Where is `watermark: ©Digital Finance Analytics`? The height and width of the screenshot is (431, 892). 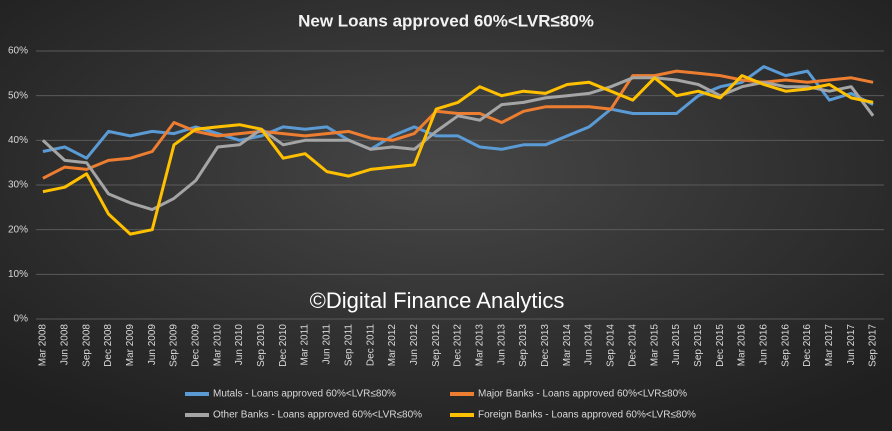 watermark: ©Digital Finance Analytics is located at coordinates (437, 300).